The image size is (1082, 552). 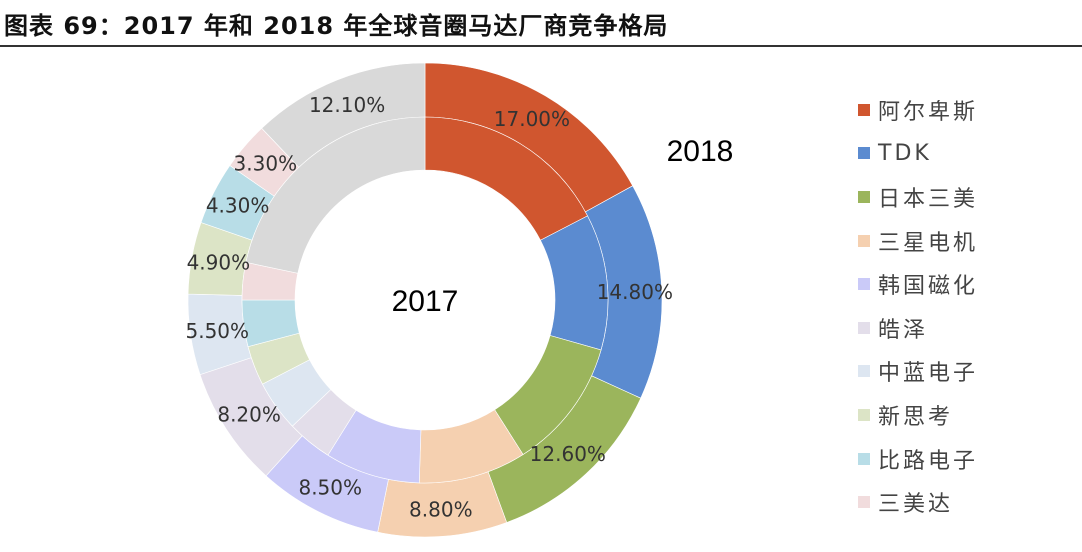 I want to click on legend-item: 三星电机, so click(x=918, y=241).